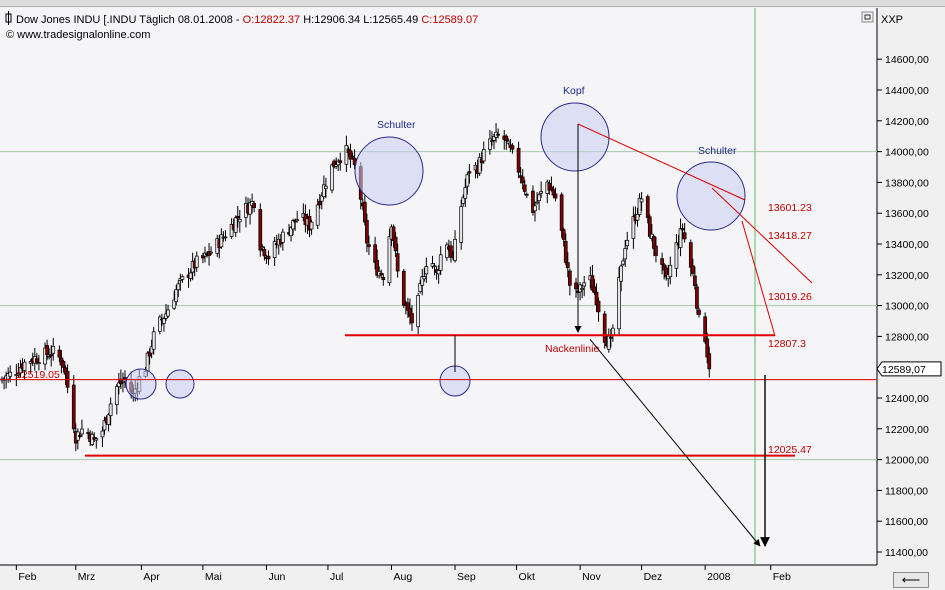 The image size is (945, 590). What do you see at coordinates (867, 17) in the screenshot?
I see `maximize-icon` at bounding box center [867, 17].